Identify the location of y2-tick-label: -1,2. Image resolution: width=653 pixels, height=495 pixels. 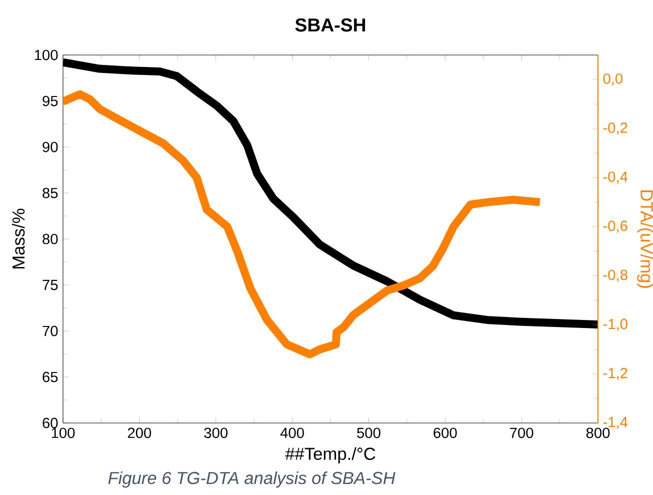
(615, 374).